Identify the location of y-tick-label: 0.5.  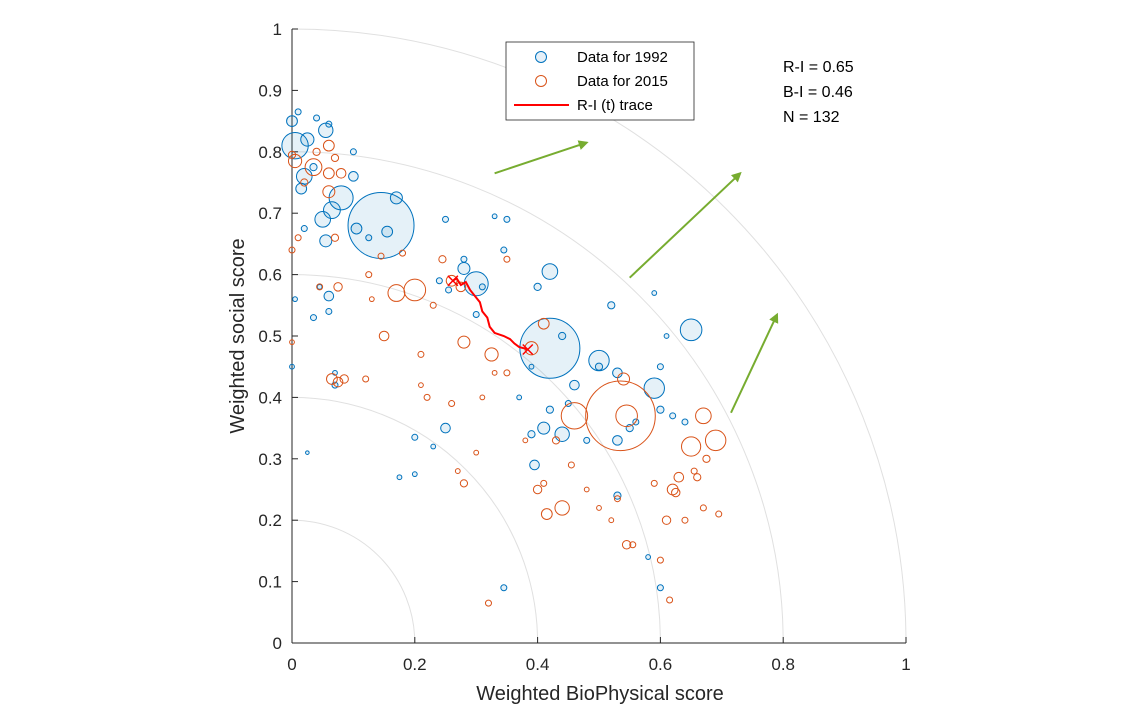
(270, 336).